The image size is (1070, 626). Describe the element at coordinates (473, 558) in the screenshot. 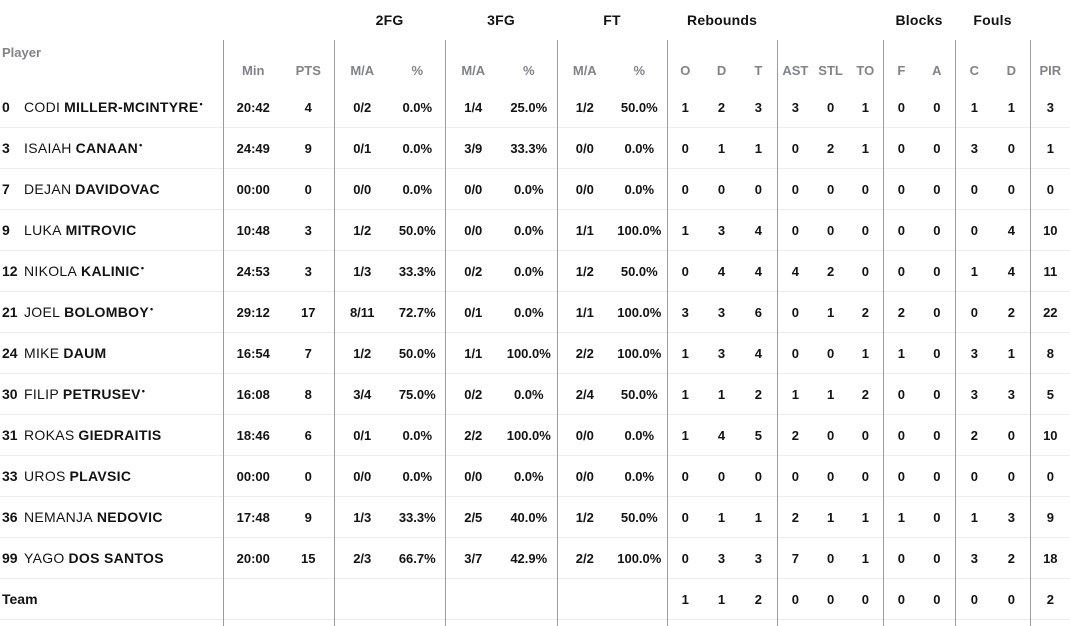

I see `cell-3fg-ma: 3/7` at that location.